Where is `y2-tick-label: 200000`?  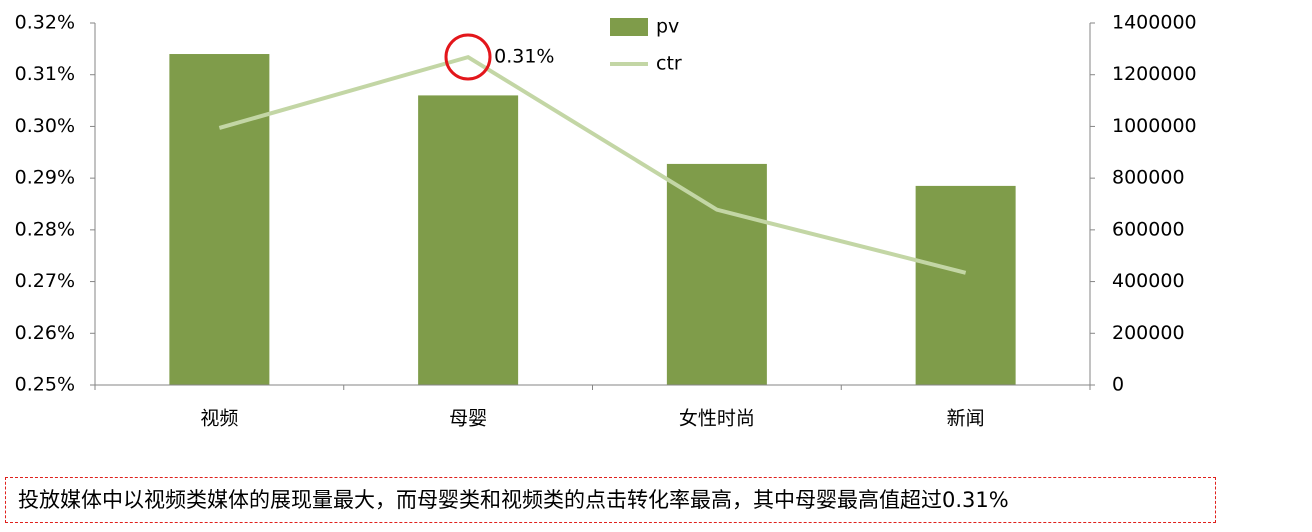
y2-tick-label: 200000 is located at coordinates (1148, 333).